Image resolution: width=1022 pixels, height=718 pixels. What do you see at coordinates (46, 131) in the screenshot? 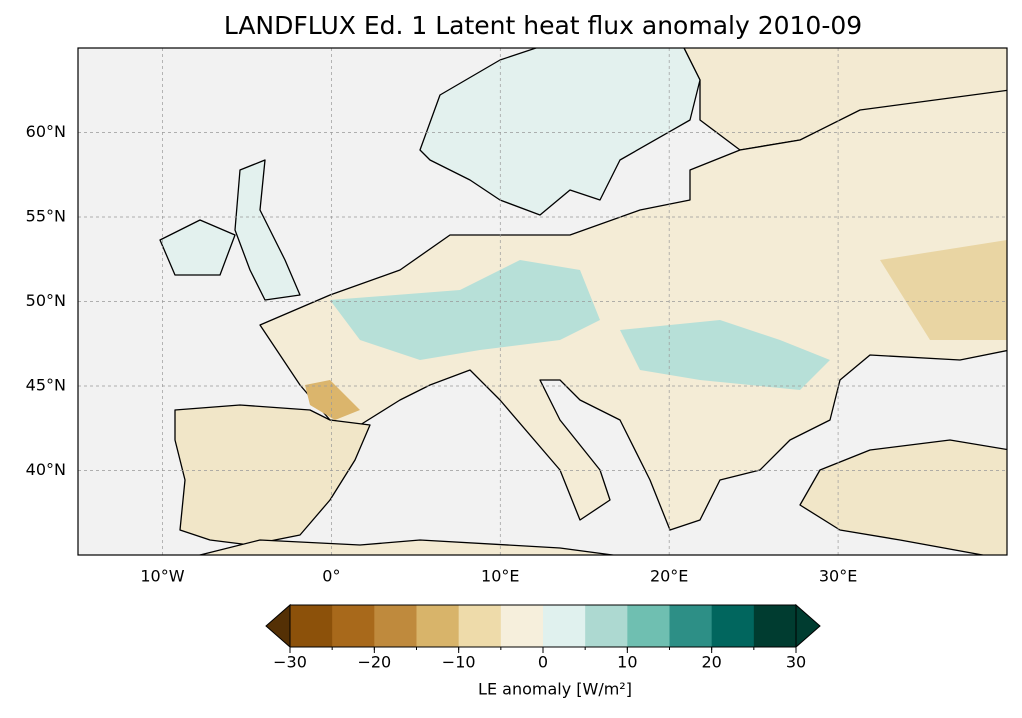
I see `y-tick-label: 60°N` at bounding box center [46, 131].